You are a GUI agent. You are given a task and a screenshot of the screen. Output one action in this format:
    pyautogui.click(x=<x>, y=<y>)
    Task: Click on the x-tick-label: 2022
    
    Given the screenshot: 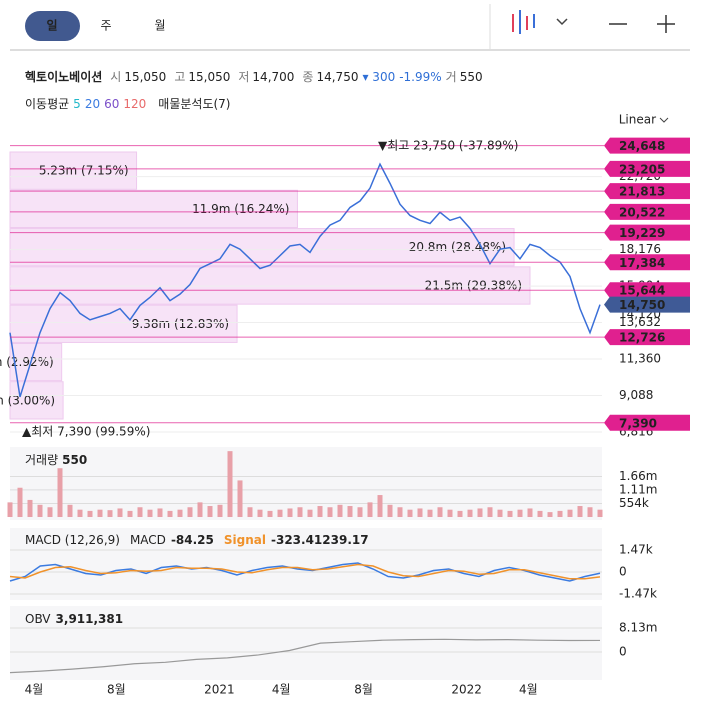 What is the action you would take?
    pyautogui.click(x=466, y=690)
    